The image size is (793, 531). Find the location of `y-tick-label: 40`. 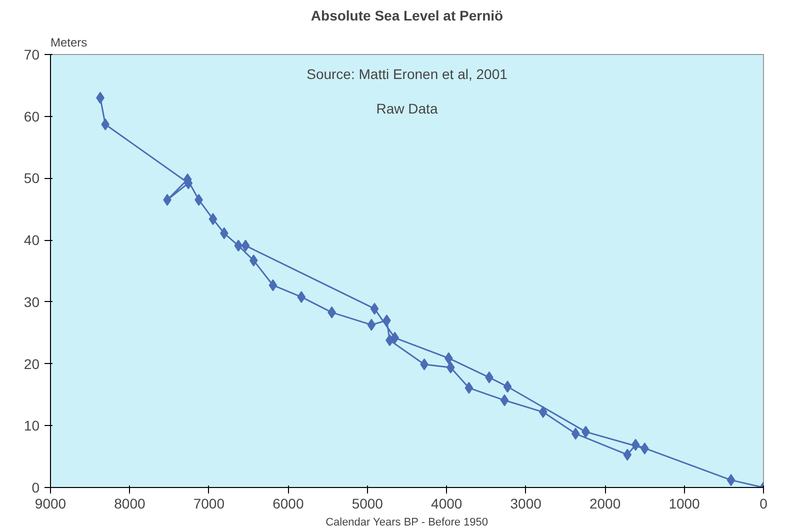

y-tick-label: 40 is located at coordinates (32, 240).